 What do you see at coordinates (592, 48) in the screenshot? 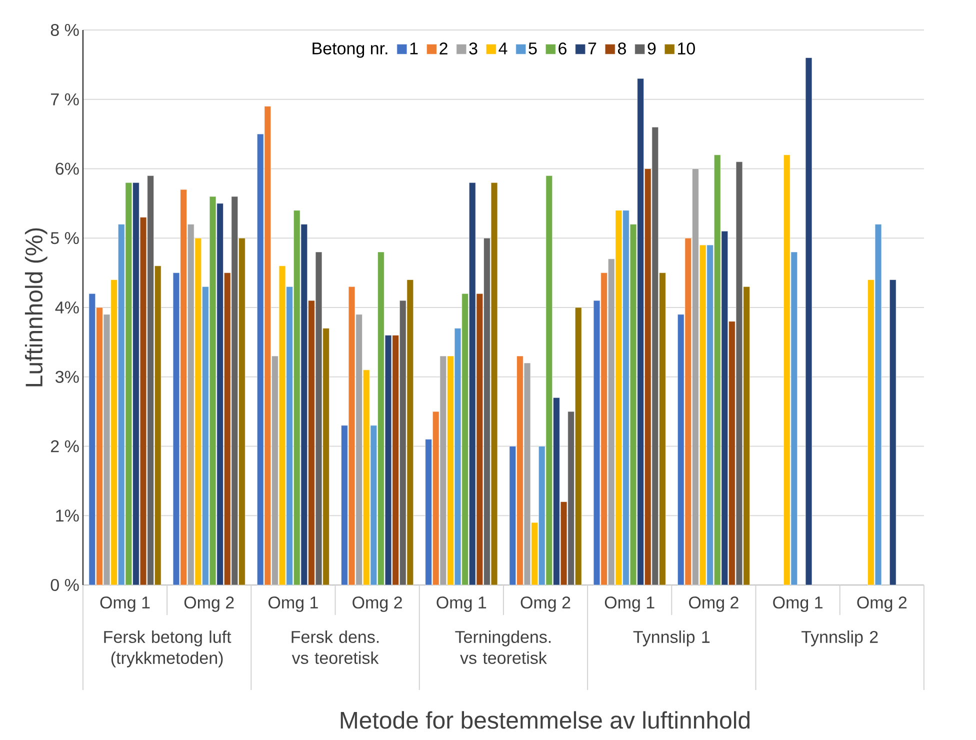
I see `legend-label: 7` at bounding box center [592, 48].